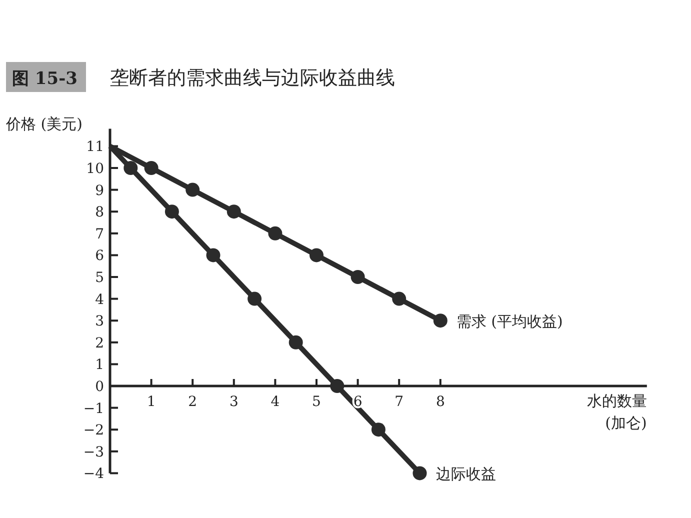 This screenshot has height=518, width=691. What do you see at coordinates (93, 474) in the screenshot?
I see `y-tick-label: −4` at bounding box center [93, 474].